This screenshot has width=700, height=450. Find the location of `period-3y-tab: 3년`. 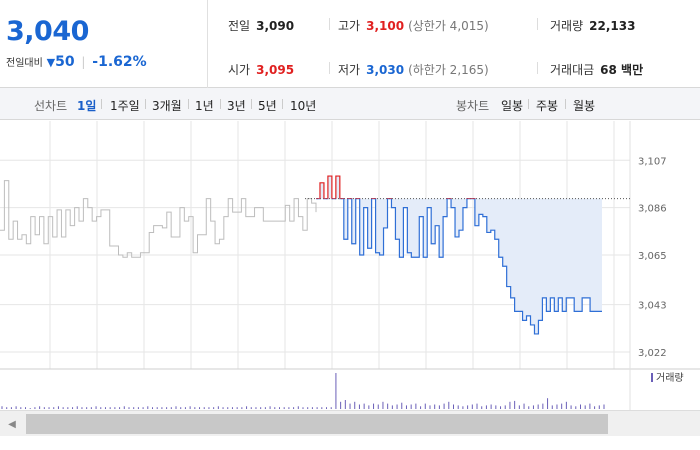

period-3y-tab: 3년 is located at coordinates (236, 106).